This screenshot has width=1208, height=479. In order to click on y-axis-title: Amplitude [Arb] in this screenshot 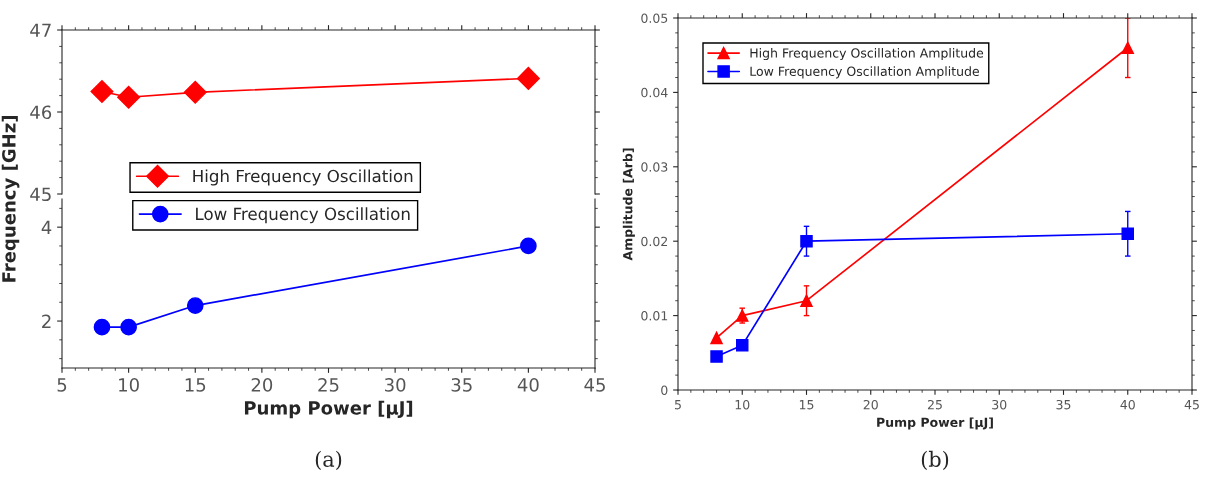, I will do `click(628, 204)`.